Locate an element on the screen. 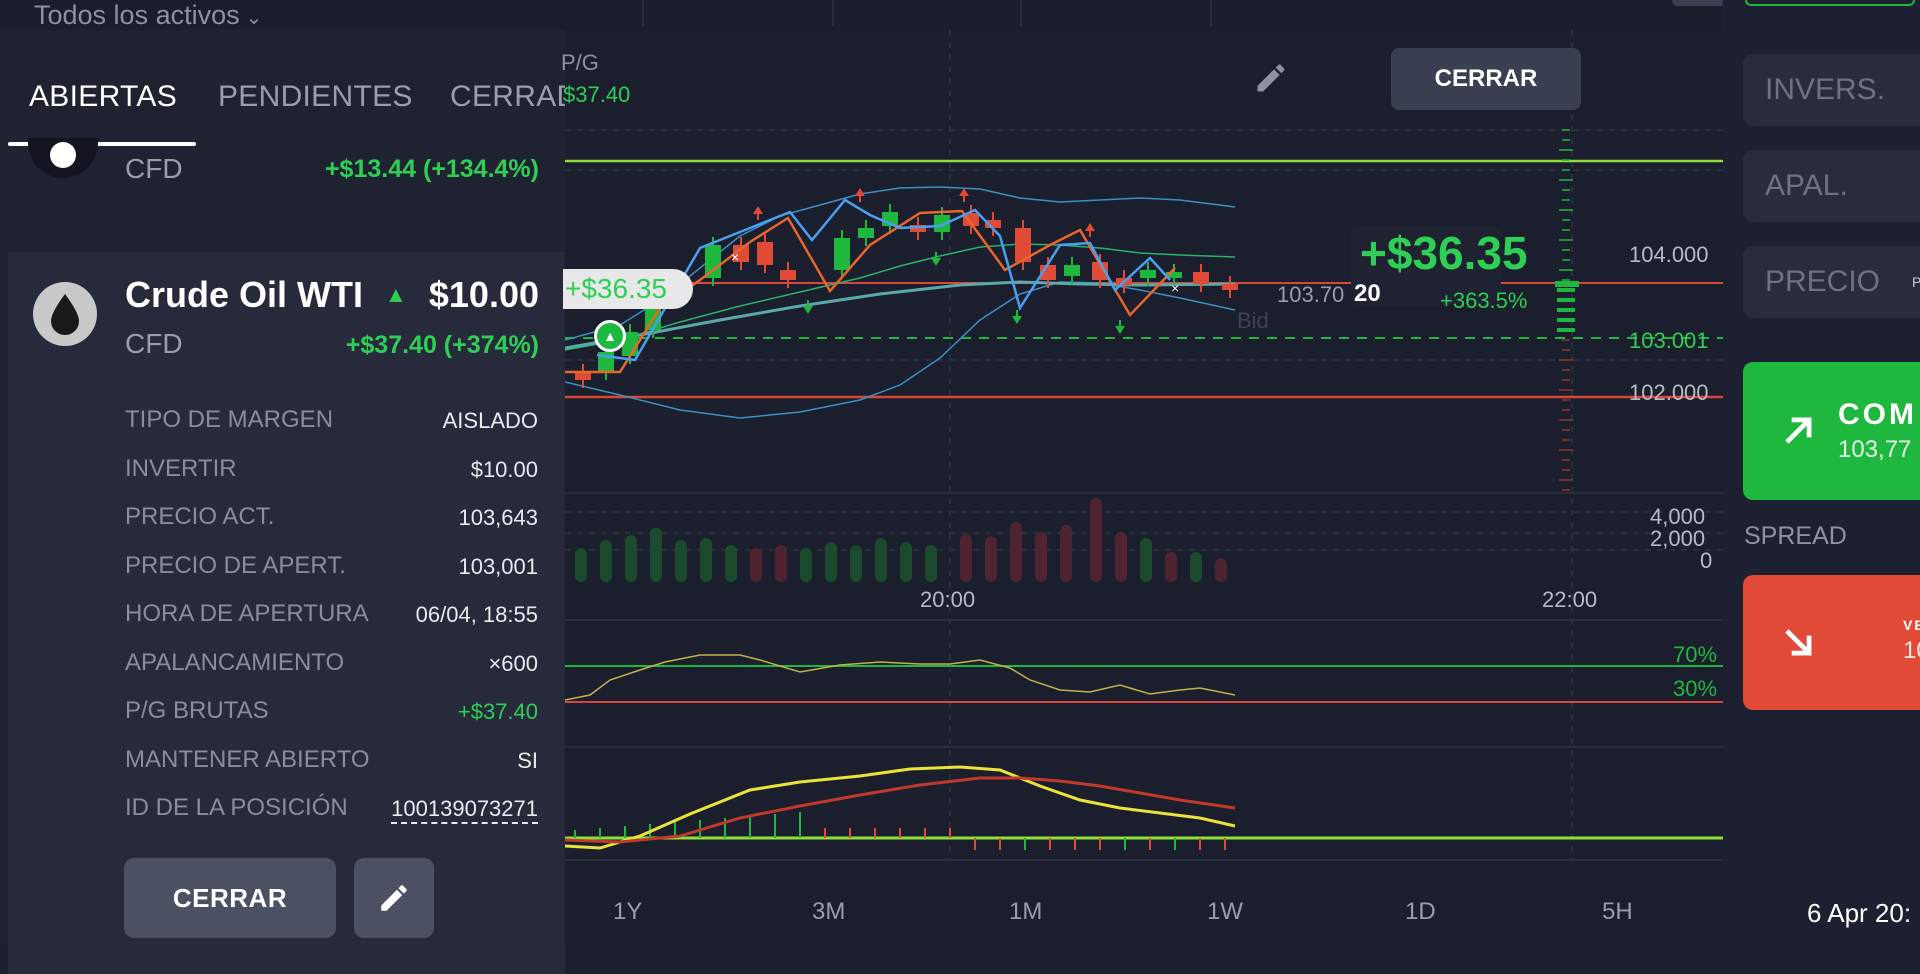 This screenshot has height=974, width=1920. detail-label: TIPO DE MARGEN is located at coordinates (229, 419).